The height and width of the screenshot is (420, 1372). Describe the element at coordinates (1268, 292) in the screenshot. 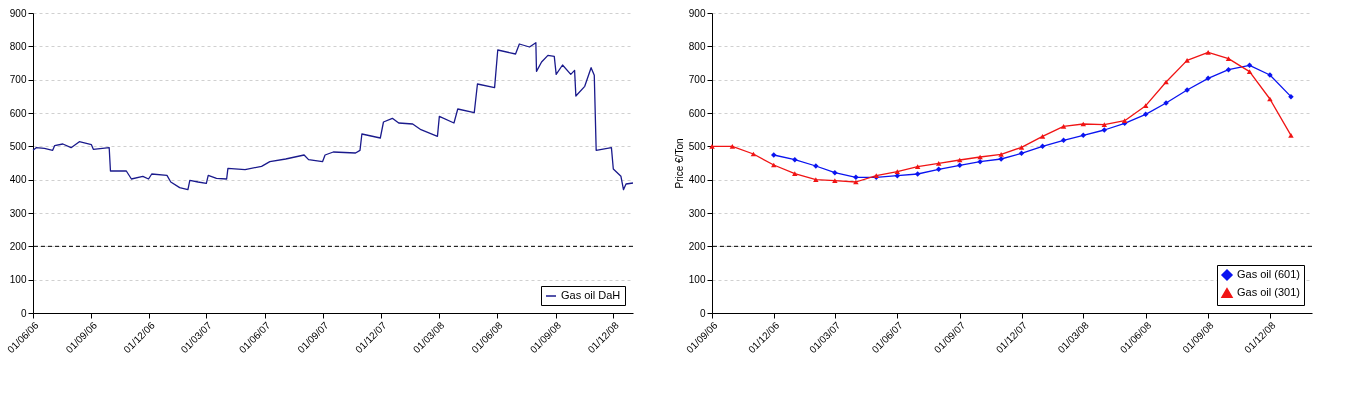

I see `legend-label: Gas oil (301)` at that location.